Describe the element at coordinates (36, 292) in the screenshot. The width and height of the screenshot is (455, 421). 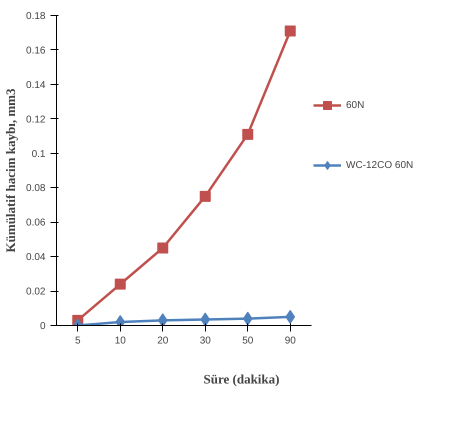
I see `y-tick-label: 0.02` at that location.